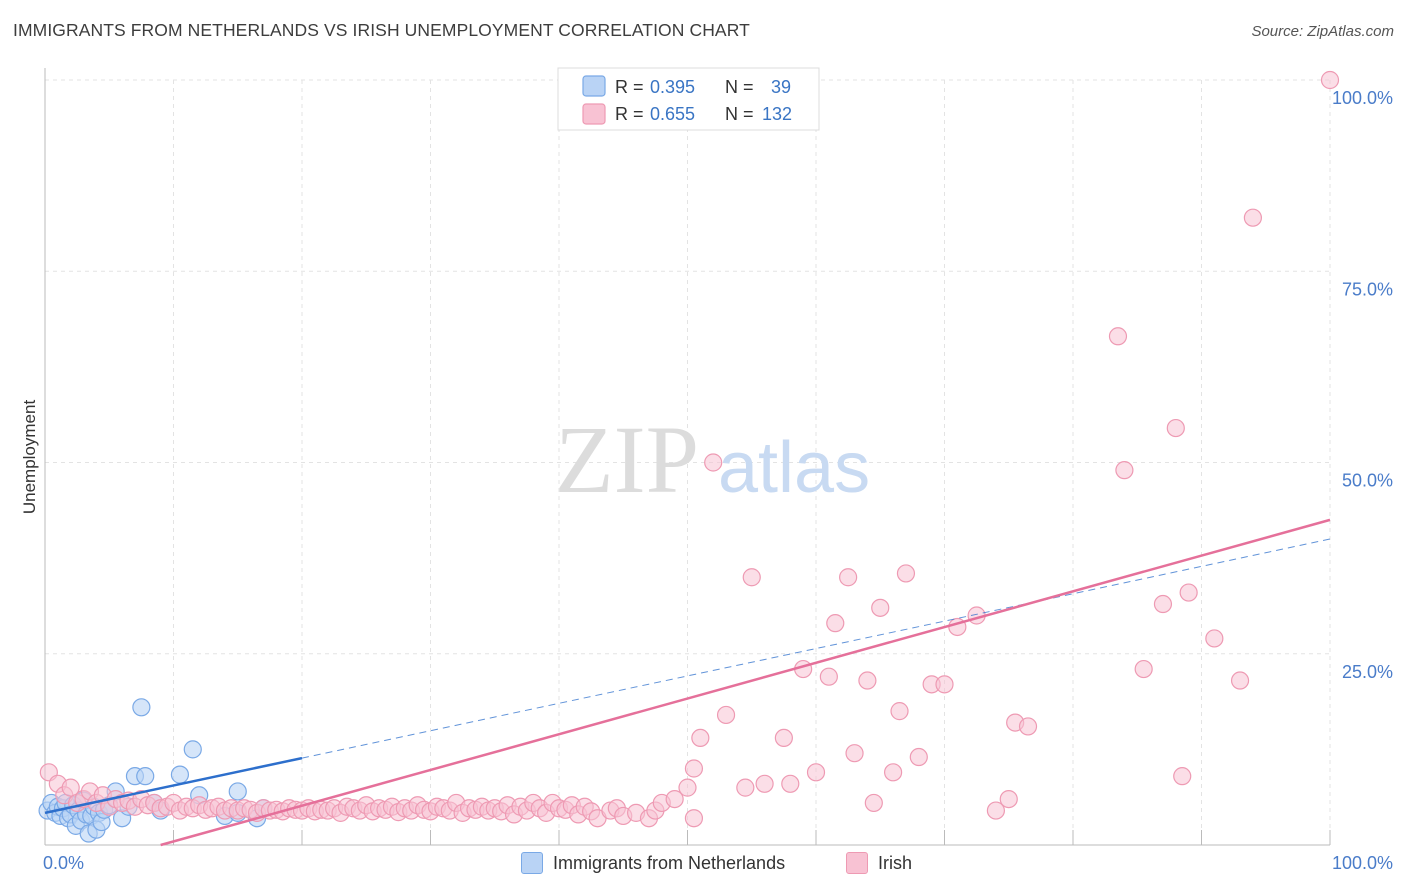  Describe the element at coordinates (63, 863) in the screenshot. I see `x-tick-label: 0.0%` at that location.